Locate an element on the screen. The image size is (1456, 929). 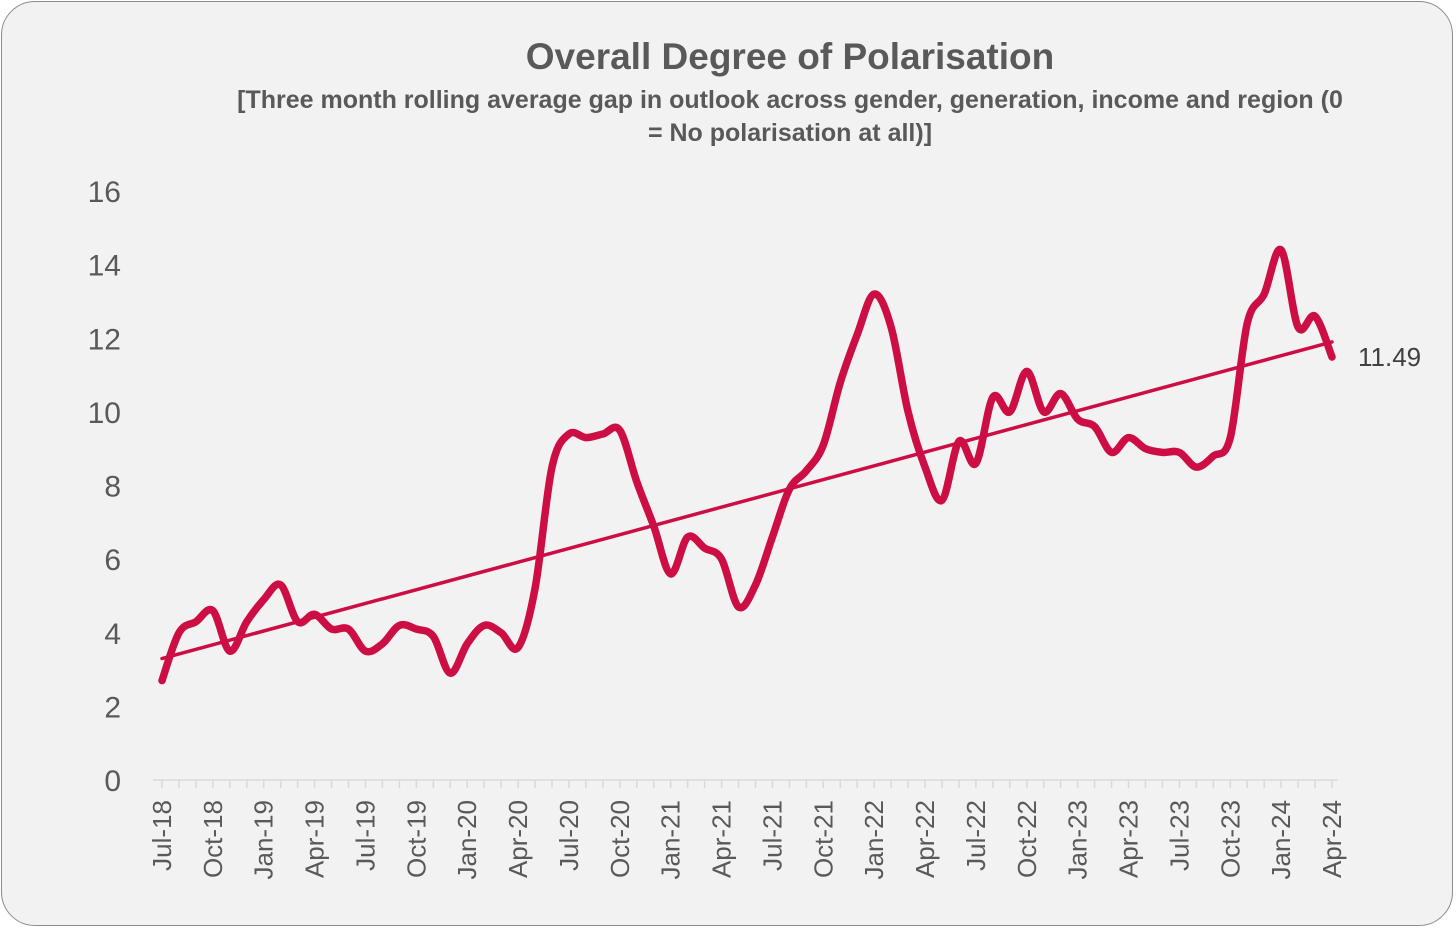
y-tick-label: 10 is located at coordinates (104, 413).